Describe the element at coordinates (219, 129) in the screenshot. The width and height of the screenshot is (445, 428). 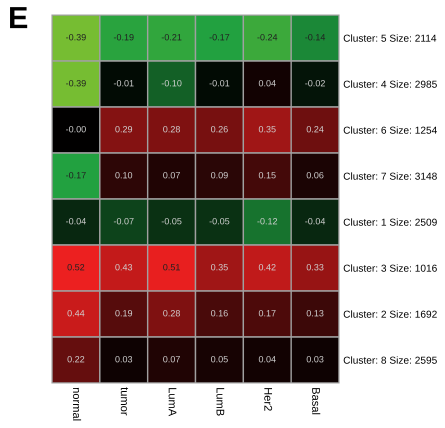
I see `data-label: 0.26` at that location.